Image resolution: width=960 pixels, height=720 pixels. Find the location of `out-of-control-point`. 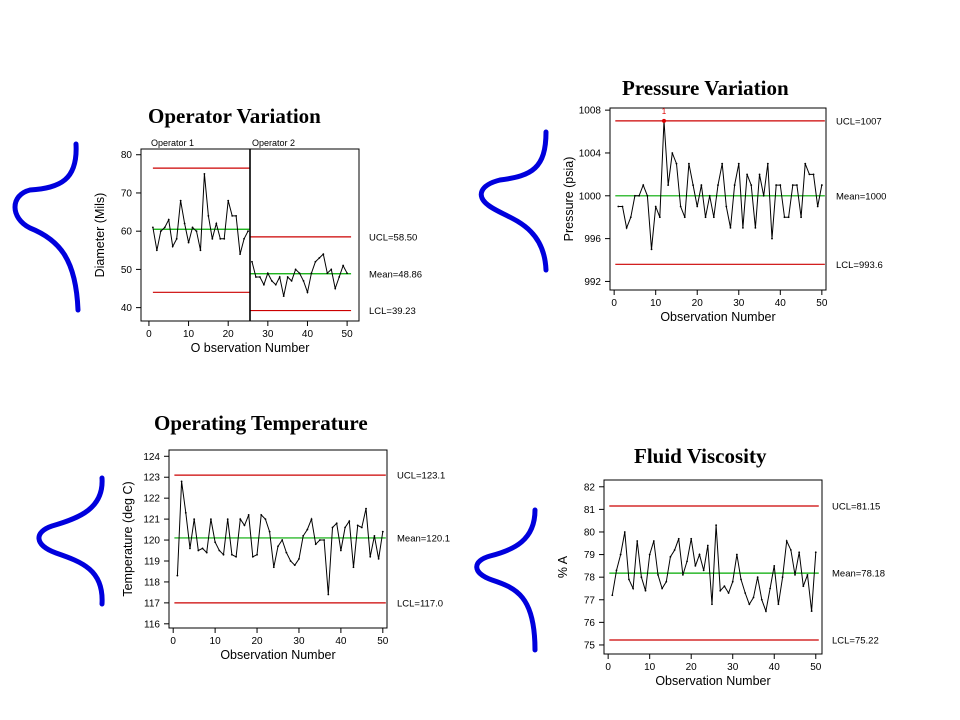

out-of-control-point is located at coordinates (664, 120).